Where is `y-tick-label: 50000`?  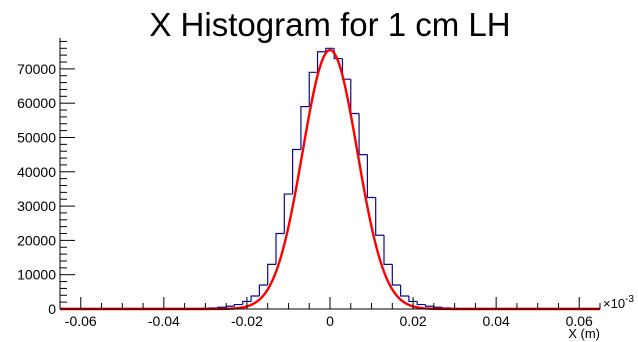 y-tick-label: 50000 is located at coordinates (36, 137).